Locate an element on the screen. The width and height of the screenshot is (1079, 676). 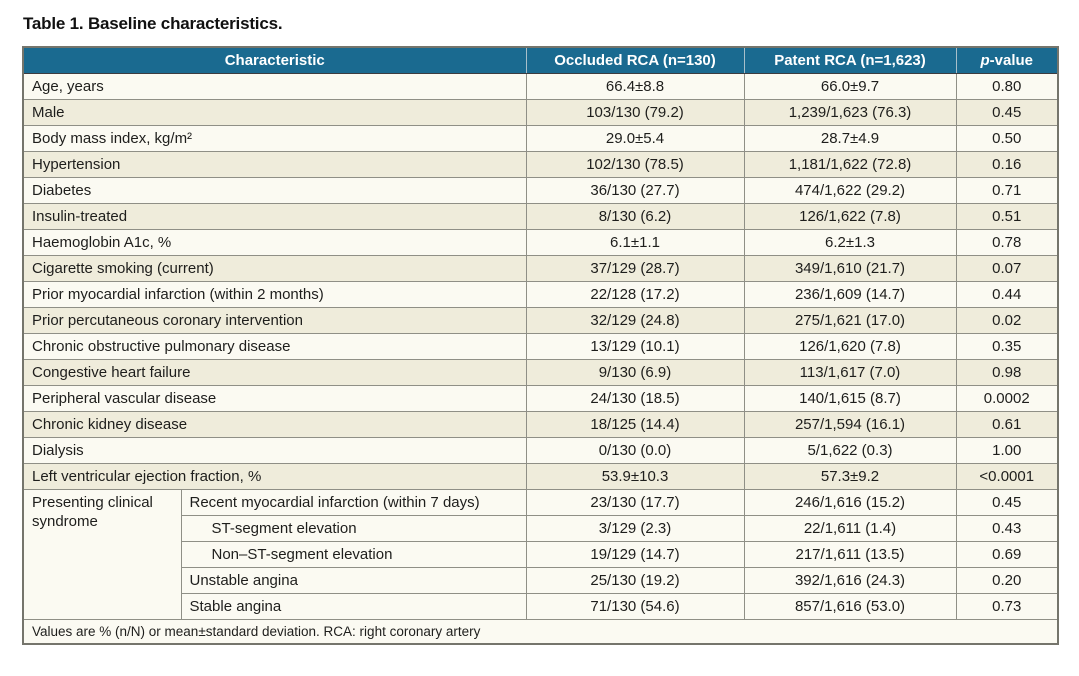
sub-characteristic-cell: Non–ST-segment elevation is located at coordinates (353, 554).